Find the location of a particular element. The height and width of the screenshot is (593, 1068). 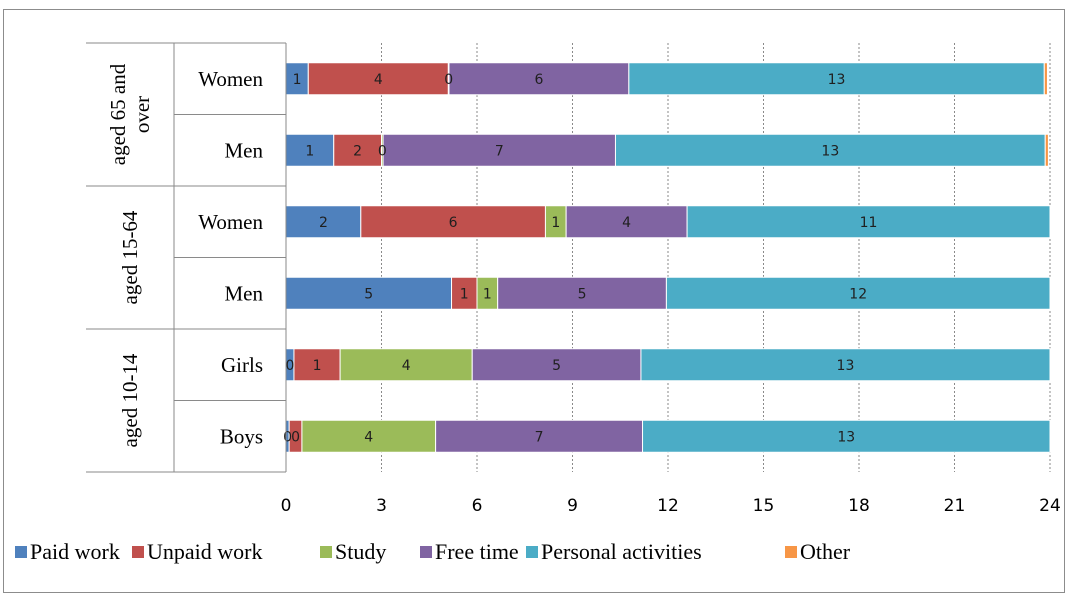

category-label: Girls is located at coordinates (242, 365).